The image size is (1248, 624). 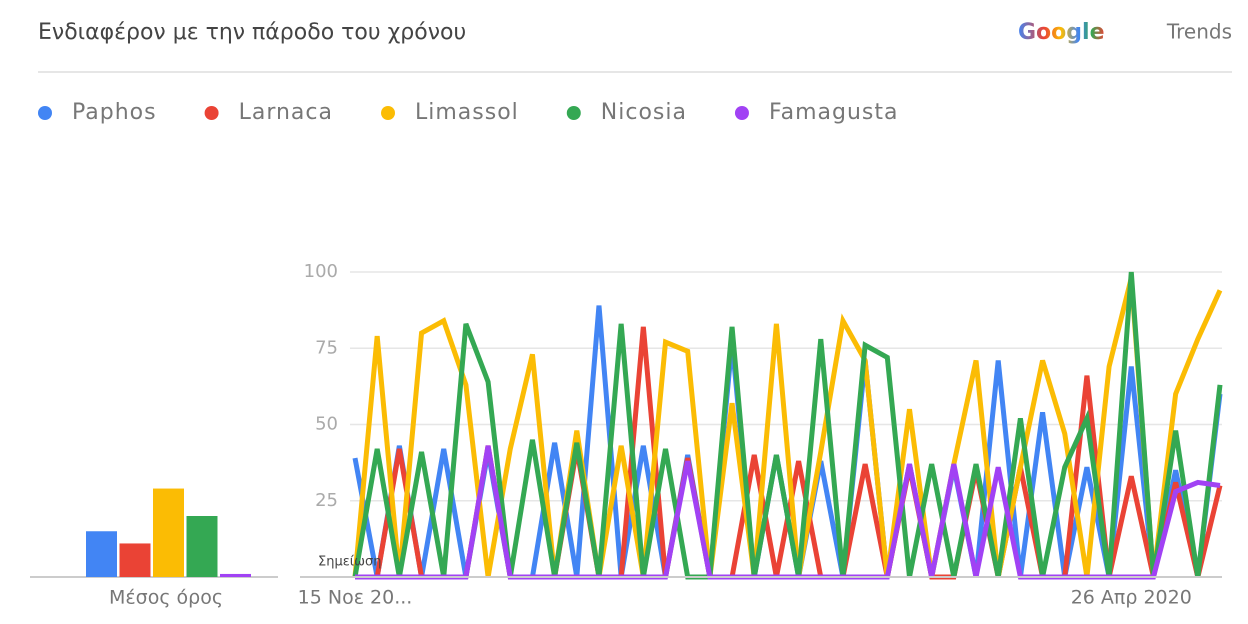 What do you see at coordinates (114, 112) in the screenshot?
I see `legend-label: Paphos` at bounding box center [114, 112].